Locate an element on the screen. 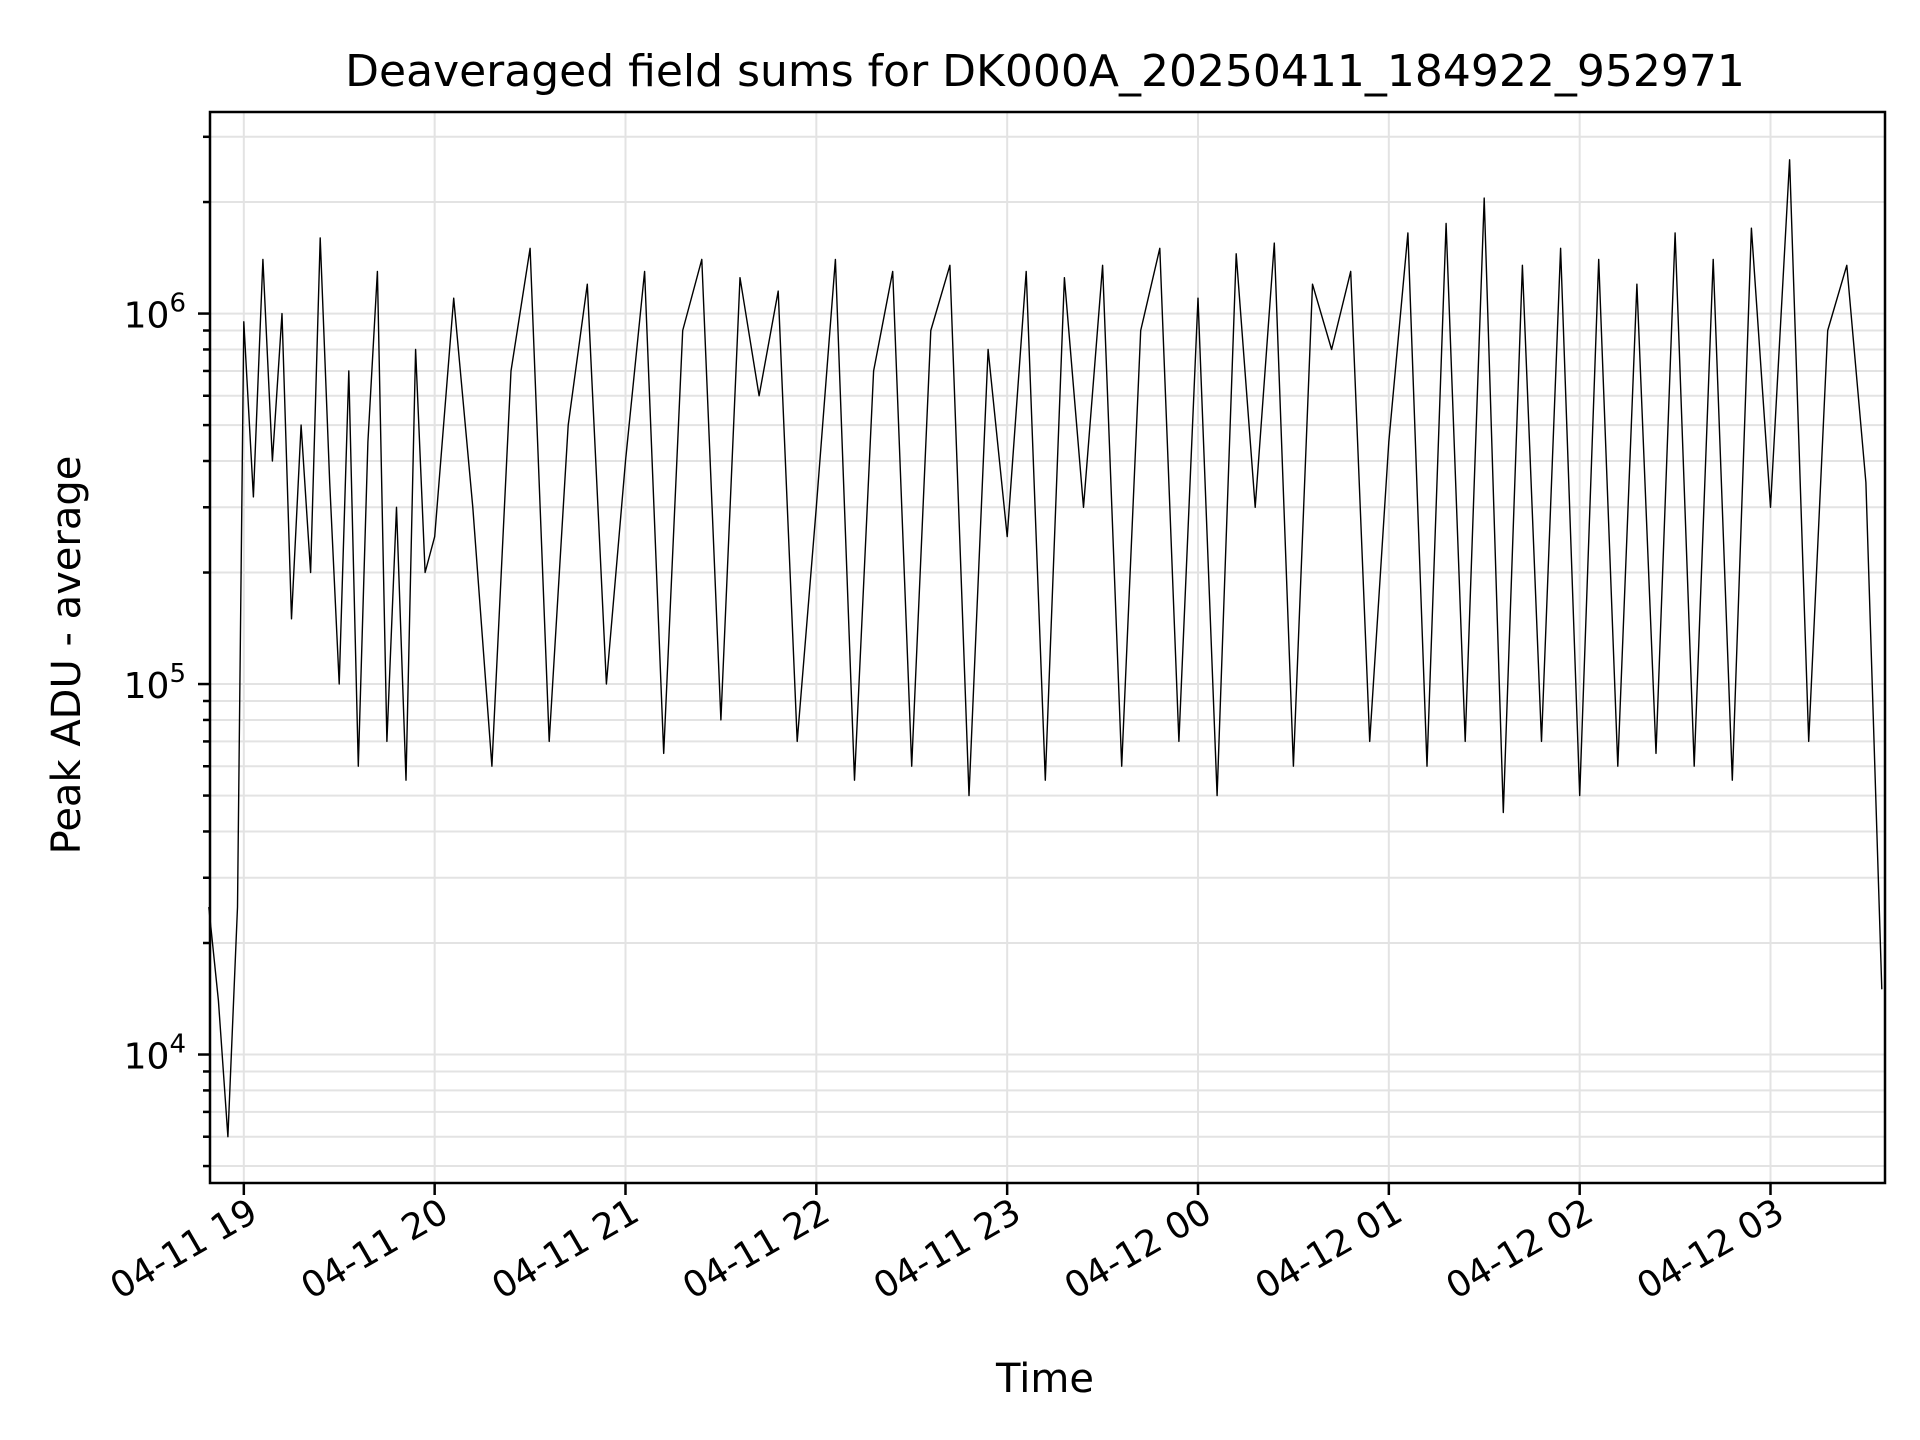 The image size is (1920, 1440). y-tick-label: 10⁵ is located at coordinates (155, 683).